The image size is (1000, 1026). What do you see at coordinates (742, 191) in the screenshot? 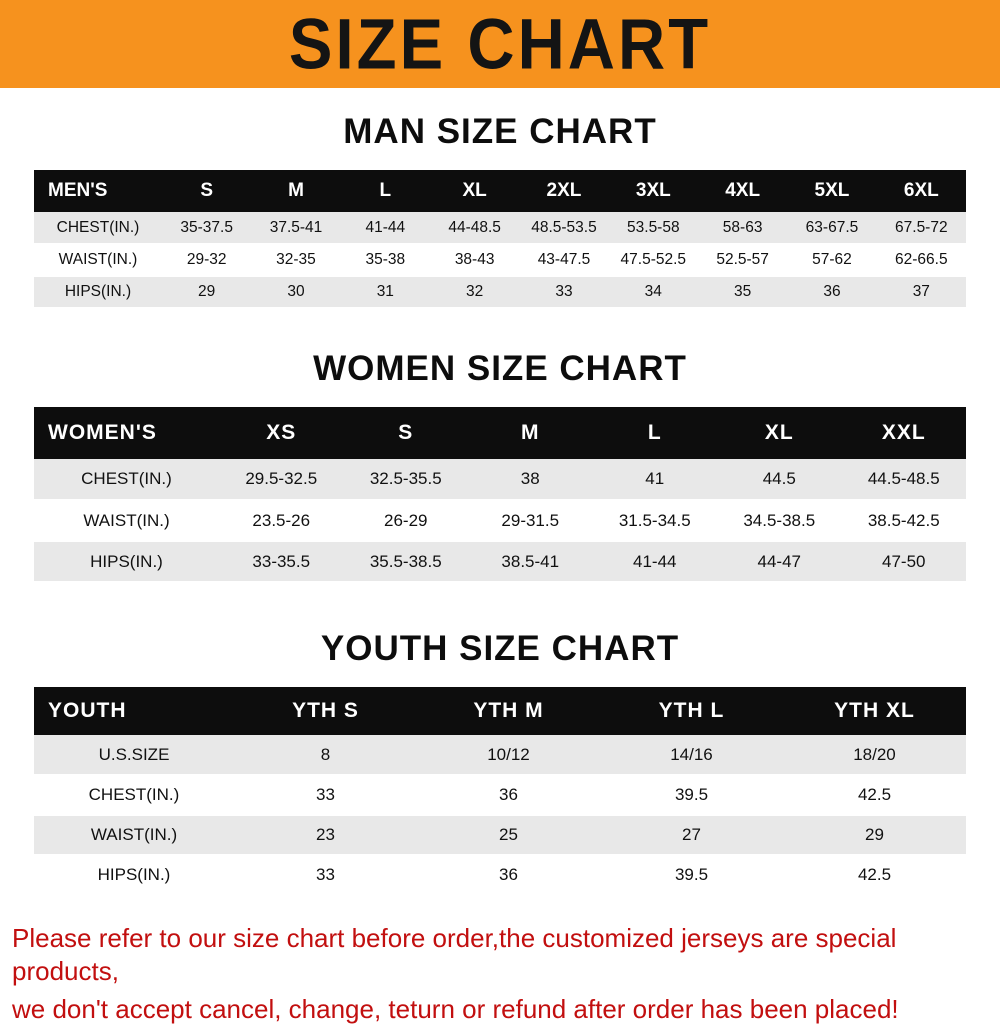
I see `size-column-header: 4XL` at bounding box center [742, 191].